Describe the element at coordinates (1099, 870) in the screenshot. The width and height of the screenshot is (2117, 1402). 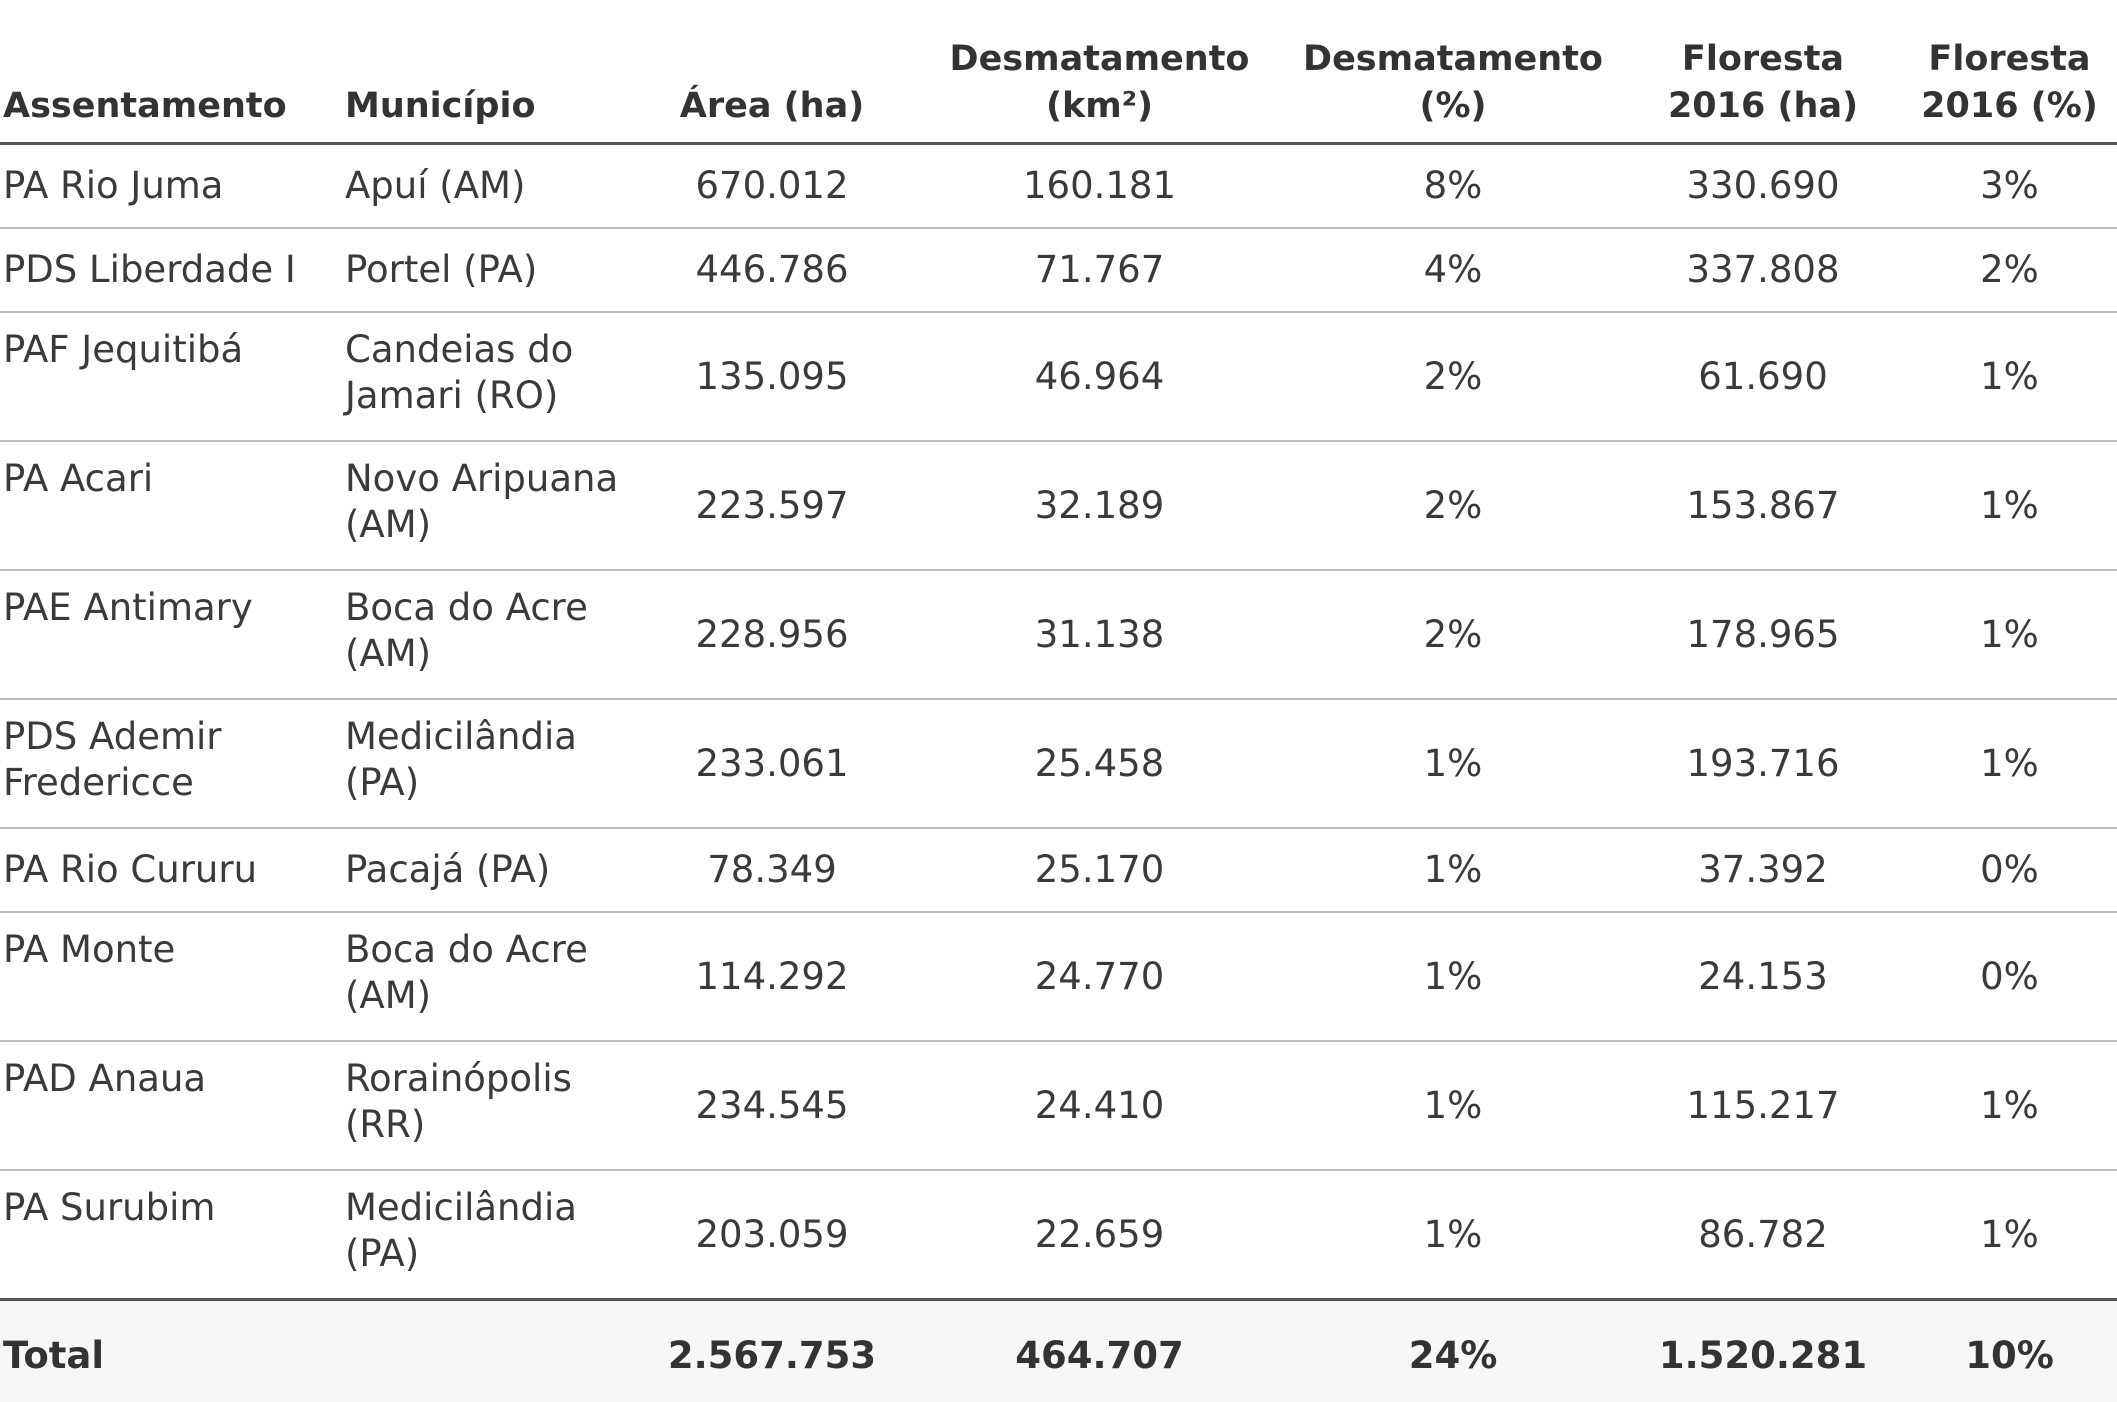
I see `cell-desmatamento-km2: 25.170` at that location.